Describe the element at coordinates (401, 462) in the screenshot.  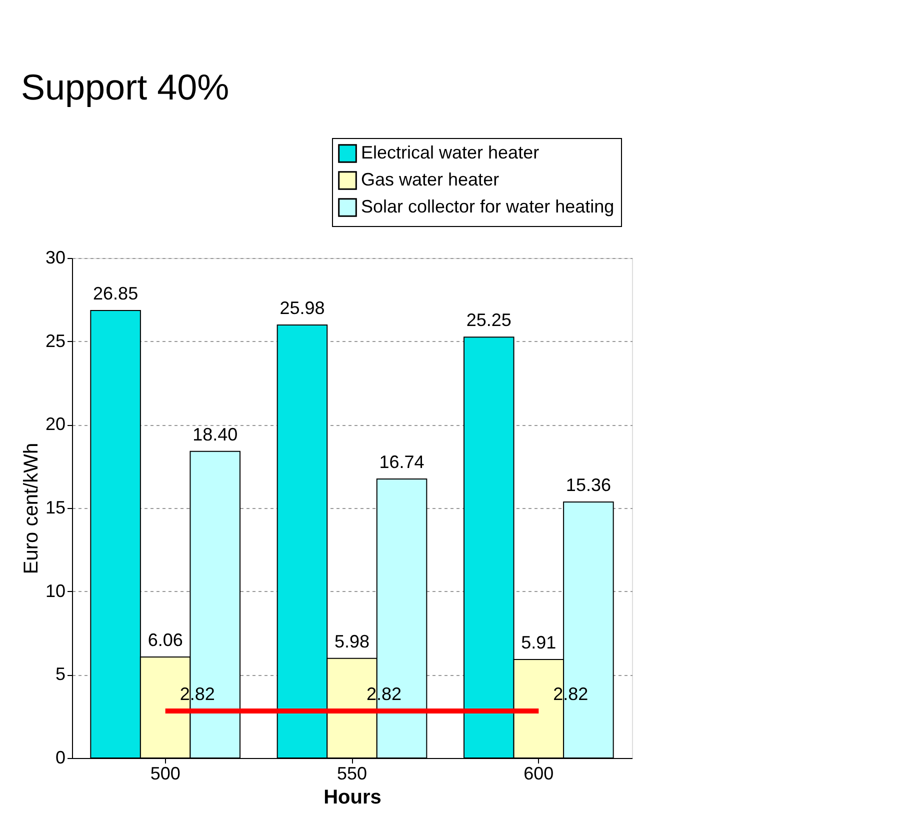
I see `data-label: 16.74` at that location.